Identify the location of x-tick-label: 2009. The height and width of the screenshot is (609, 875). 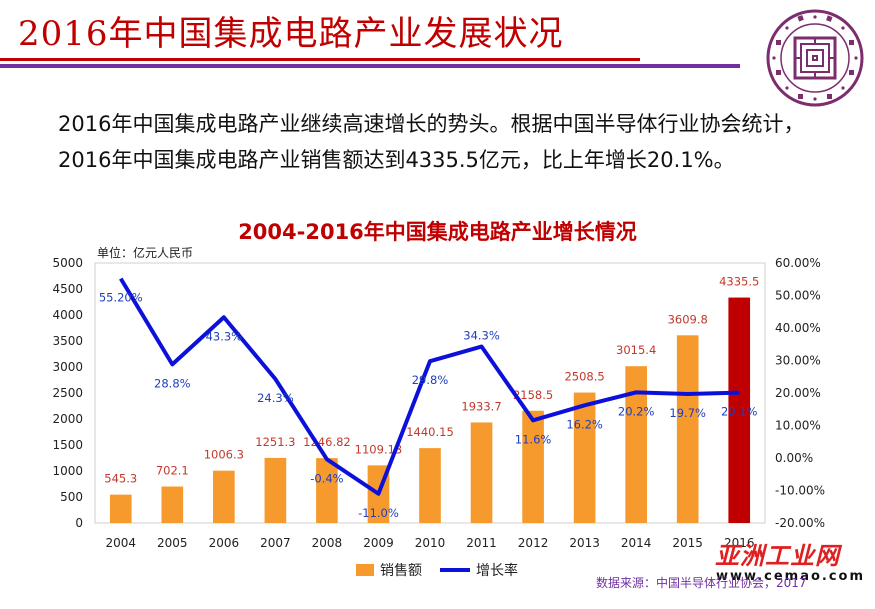
(378, 543).